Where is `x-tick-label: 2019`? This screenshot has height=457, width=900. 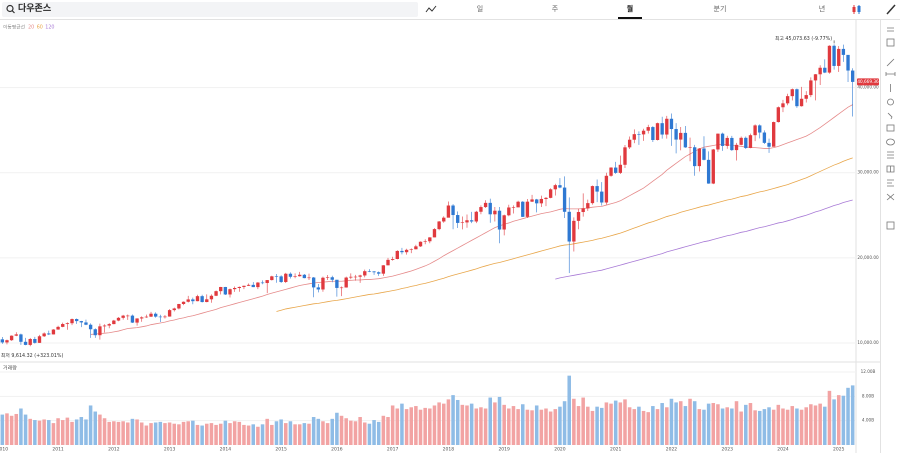
x-tick-label: 2019 is located at coordinates (504, 450).